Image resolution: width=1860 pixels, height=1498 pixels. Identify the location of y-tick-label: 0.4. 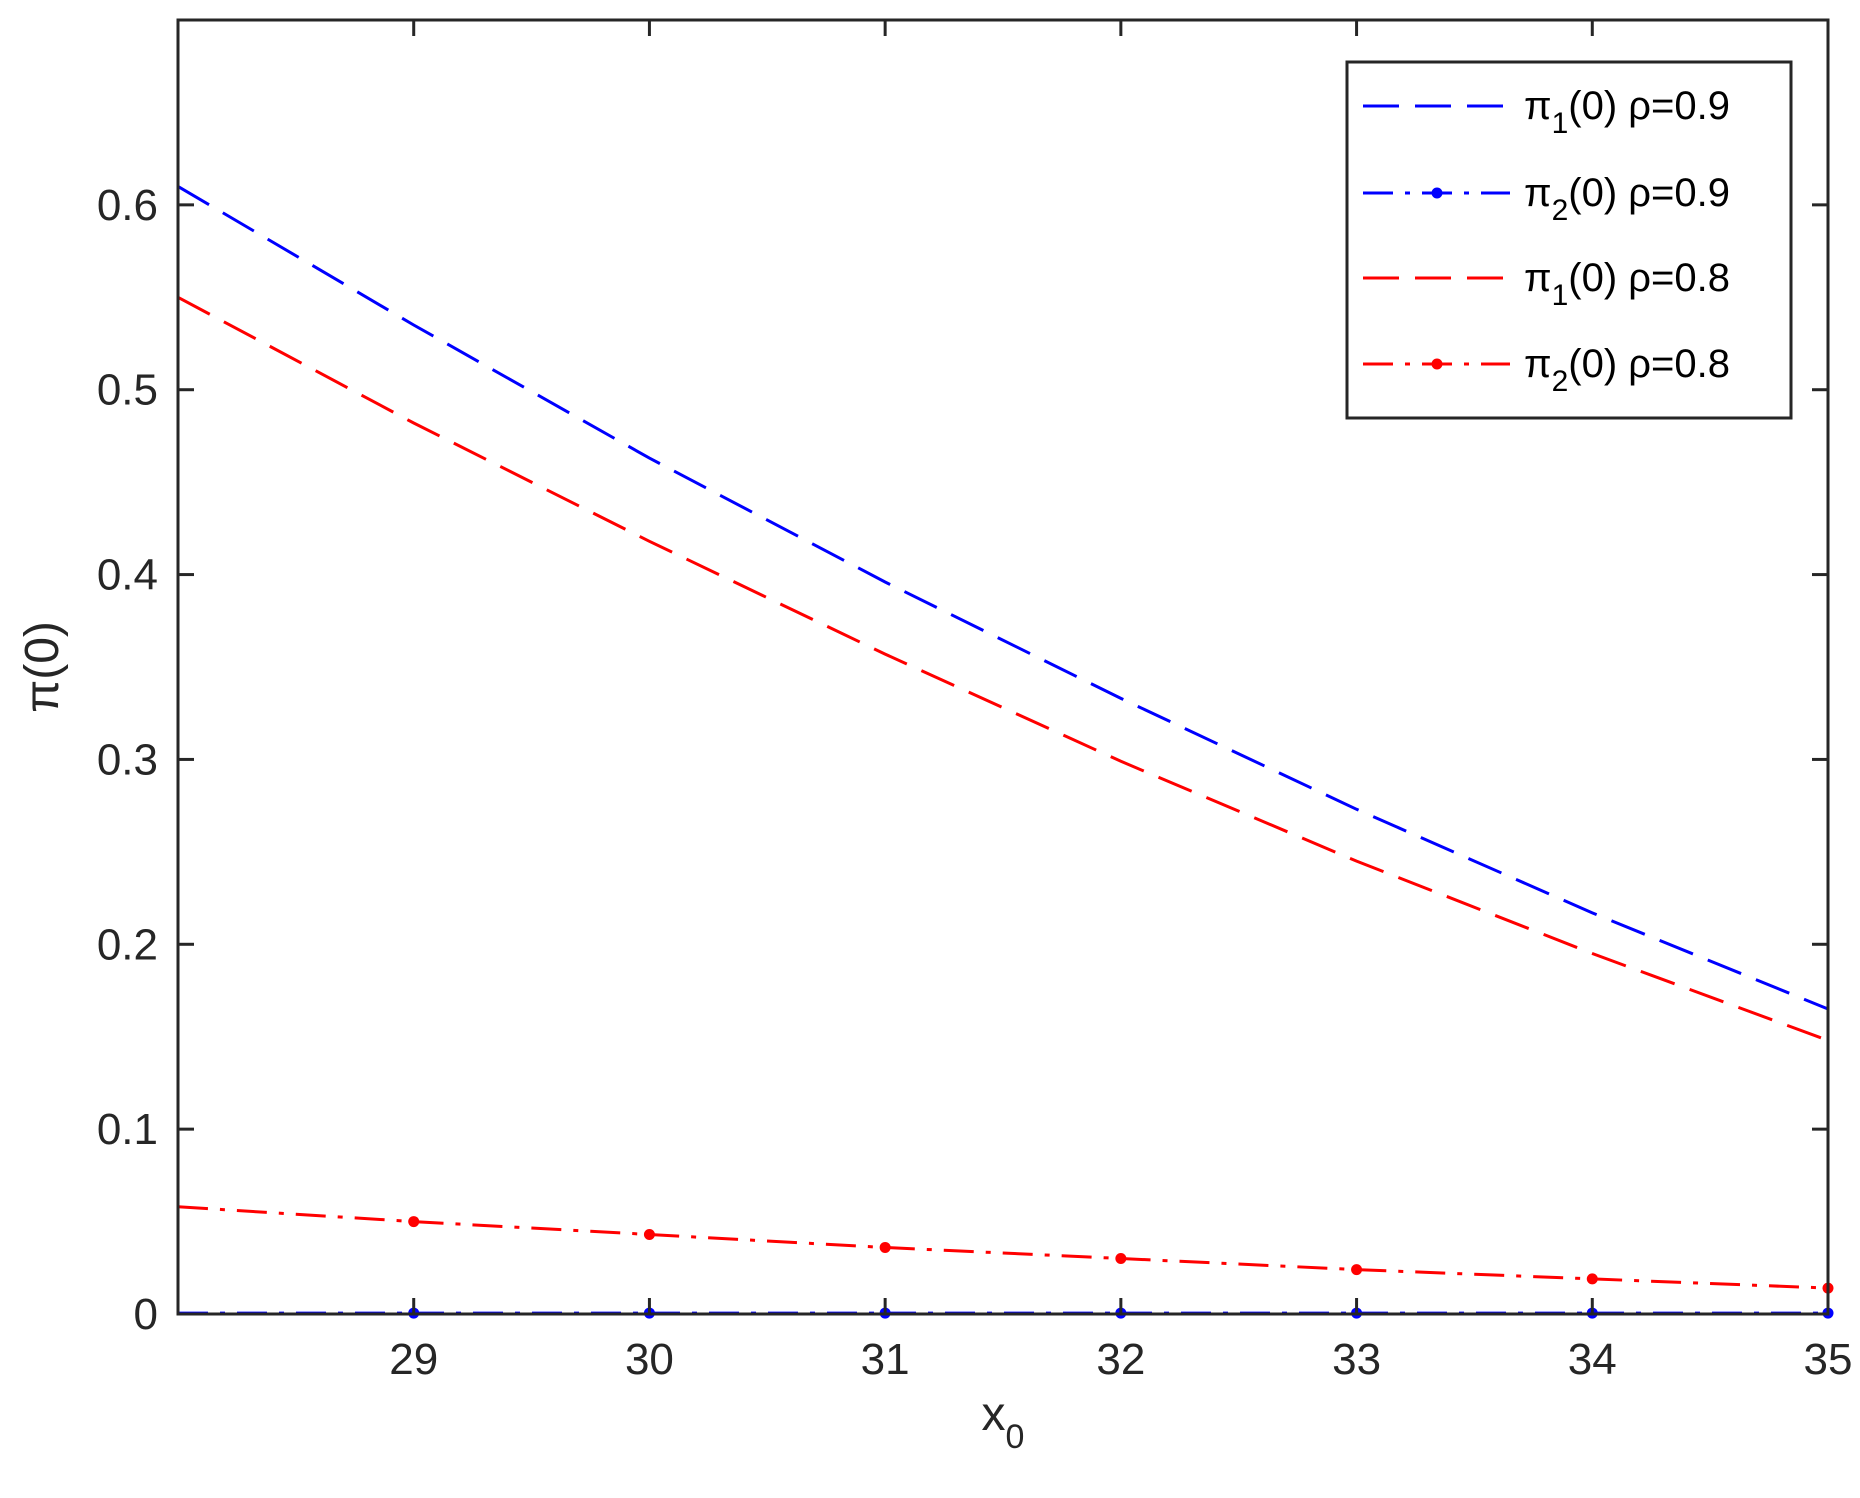
(127, 575).